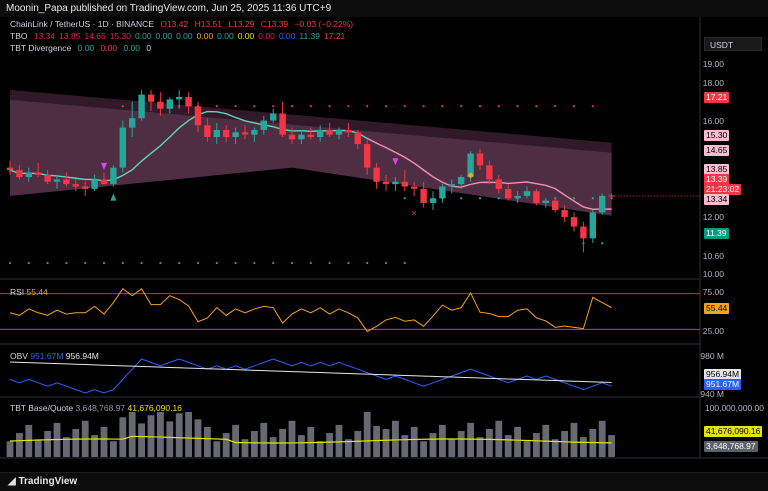 The width and height of the screenshot is (768, 491). Describe the element at coordinates (241, 24) in the screenshot. I see `low-value: L13.29` at that location.